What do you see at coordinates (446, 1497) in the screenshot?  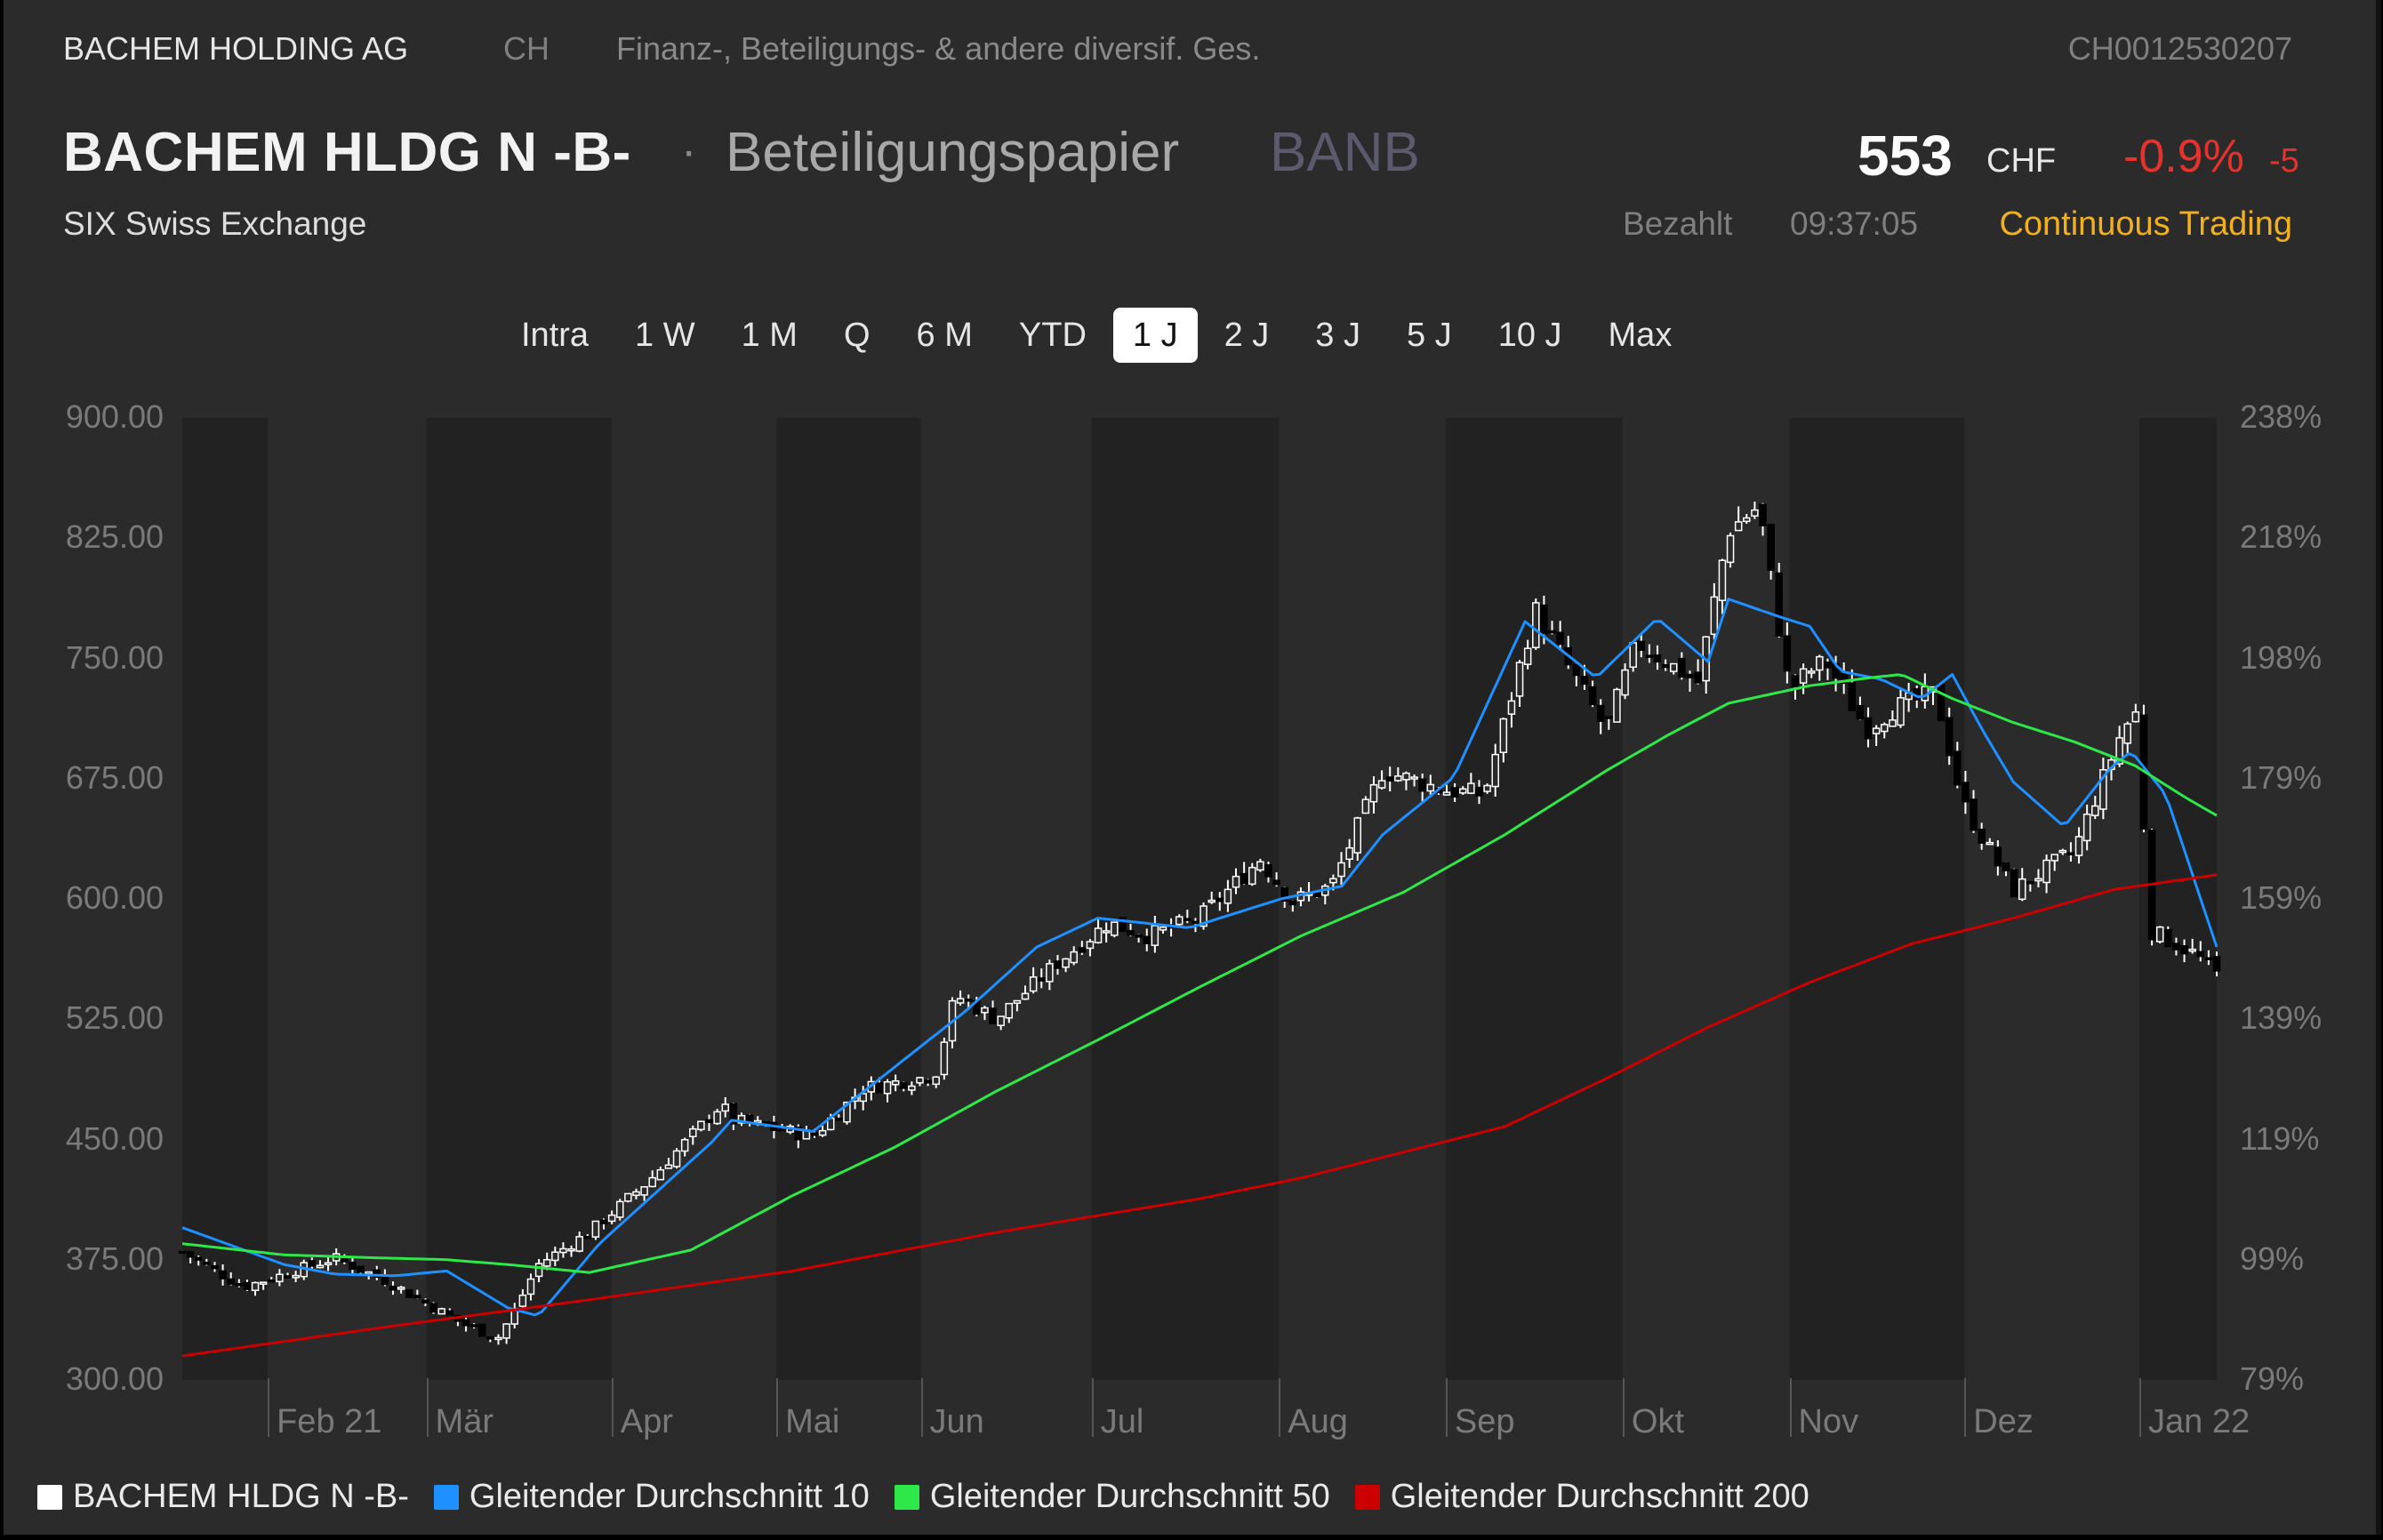 I see `legend-swatch-icon` at bounding box center [446, 1497].